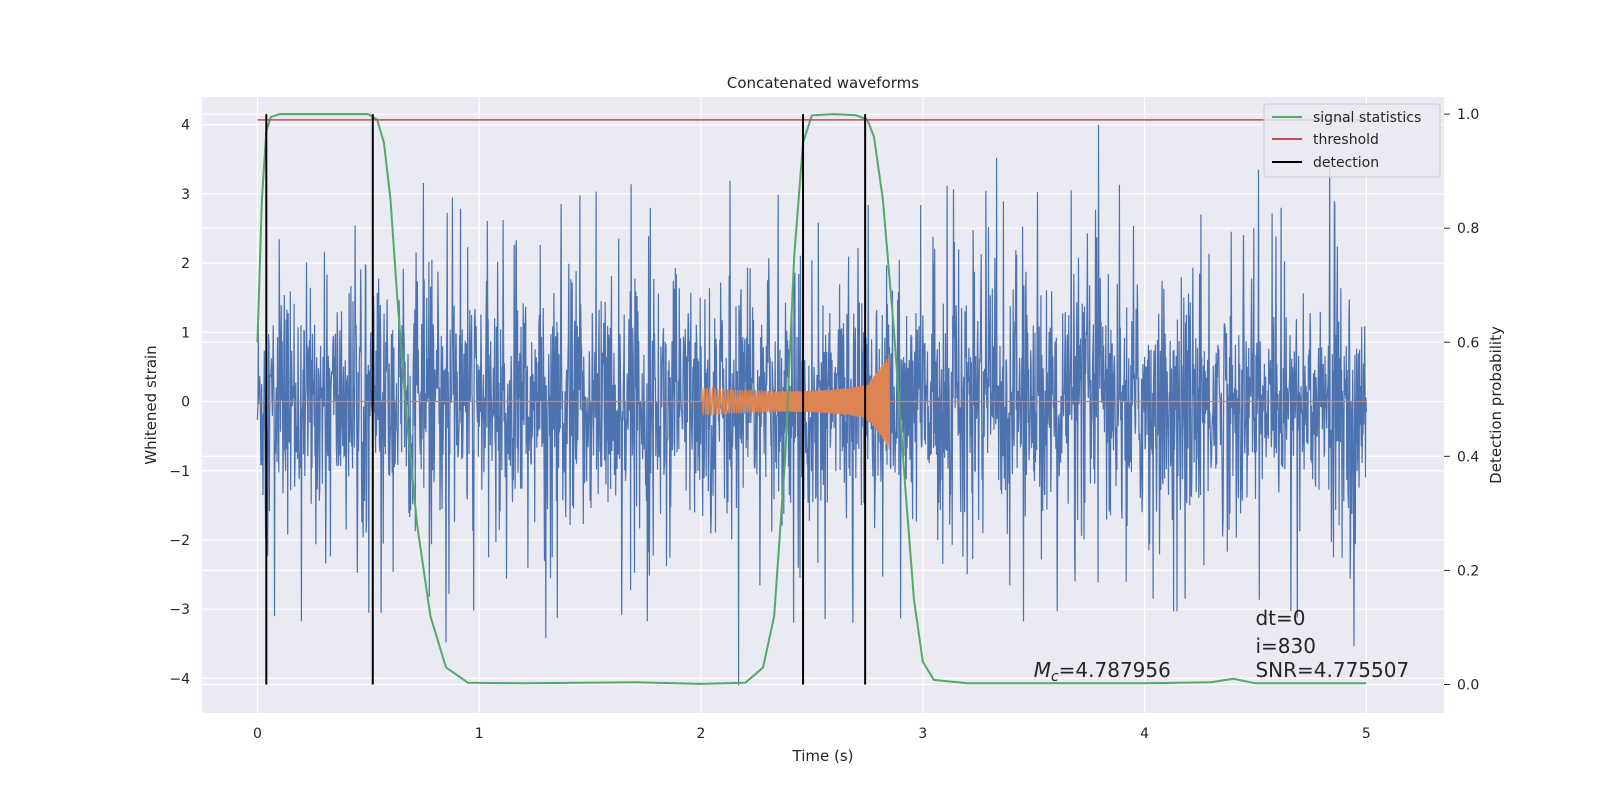  Describe the element at coordinates (1332, 670) in the screenshot. I see `annotation-snr: SNR=4.775507` at that location.